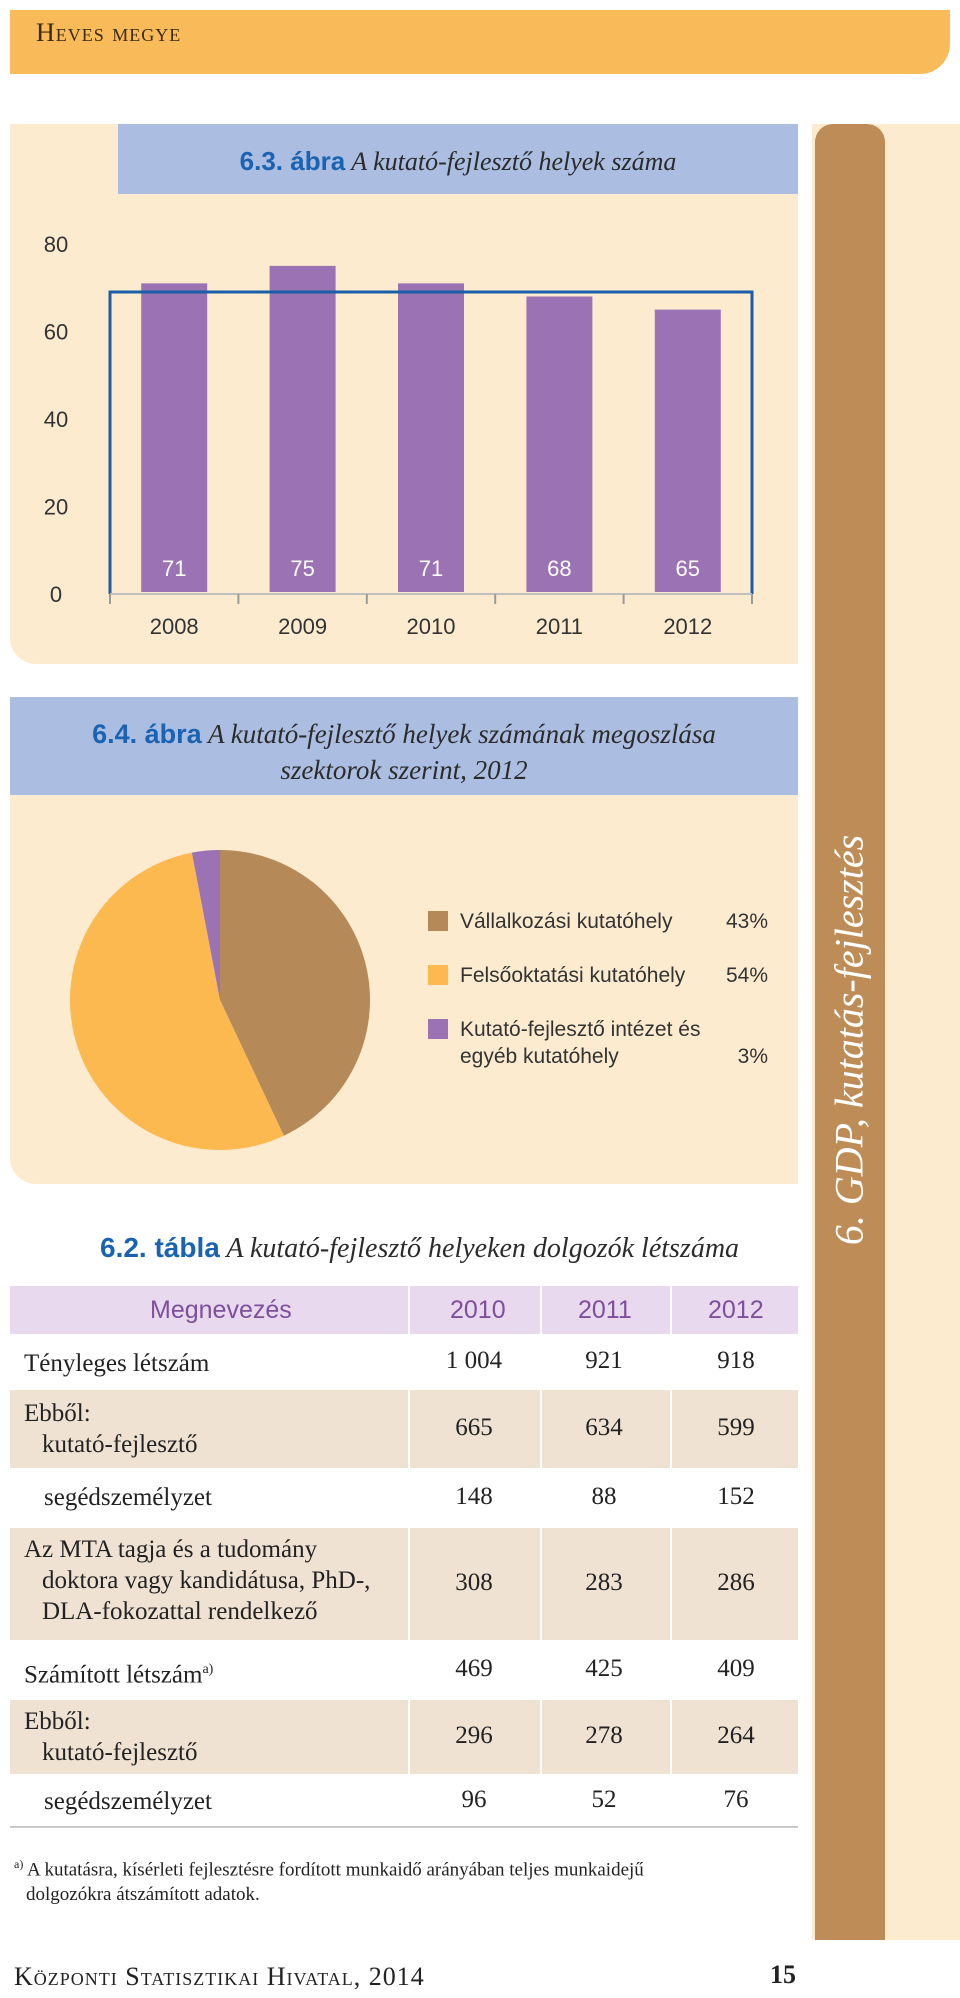  What do you see at coordinates (604, 1735) in the screenshot?
I see `table-cell-value: 278` at bounding box center [604, 1735].